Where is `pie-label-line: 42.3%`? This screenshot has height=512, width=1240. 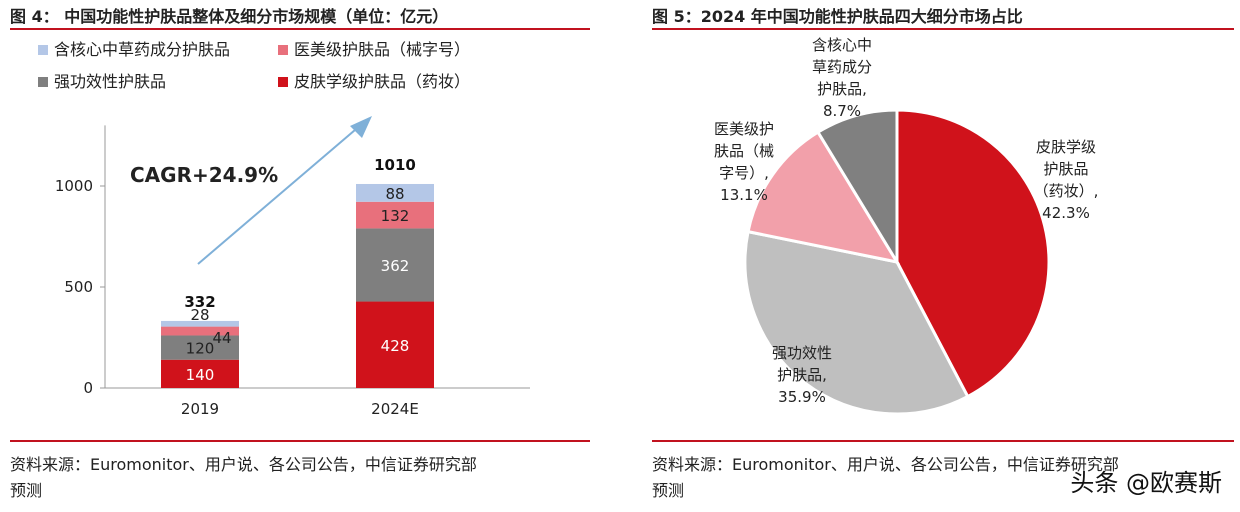 pie-label-line: 42.3% is located at coordinates (1066, 213).